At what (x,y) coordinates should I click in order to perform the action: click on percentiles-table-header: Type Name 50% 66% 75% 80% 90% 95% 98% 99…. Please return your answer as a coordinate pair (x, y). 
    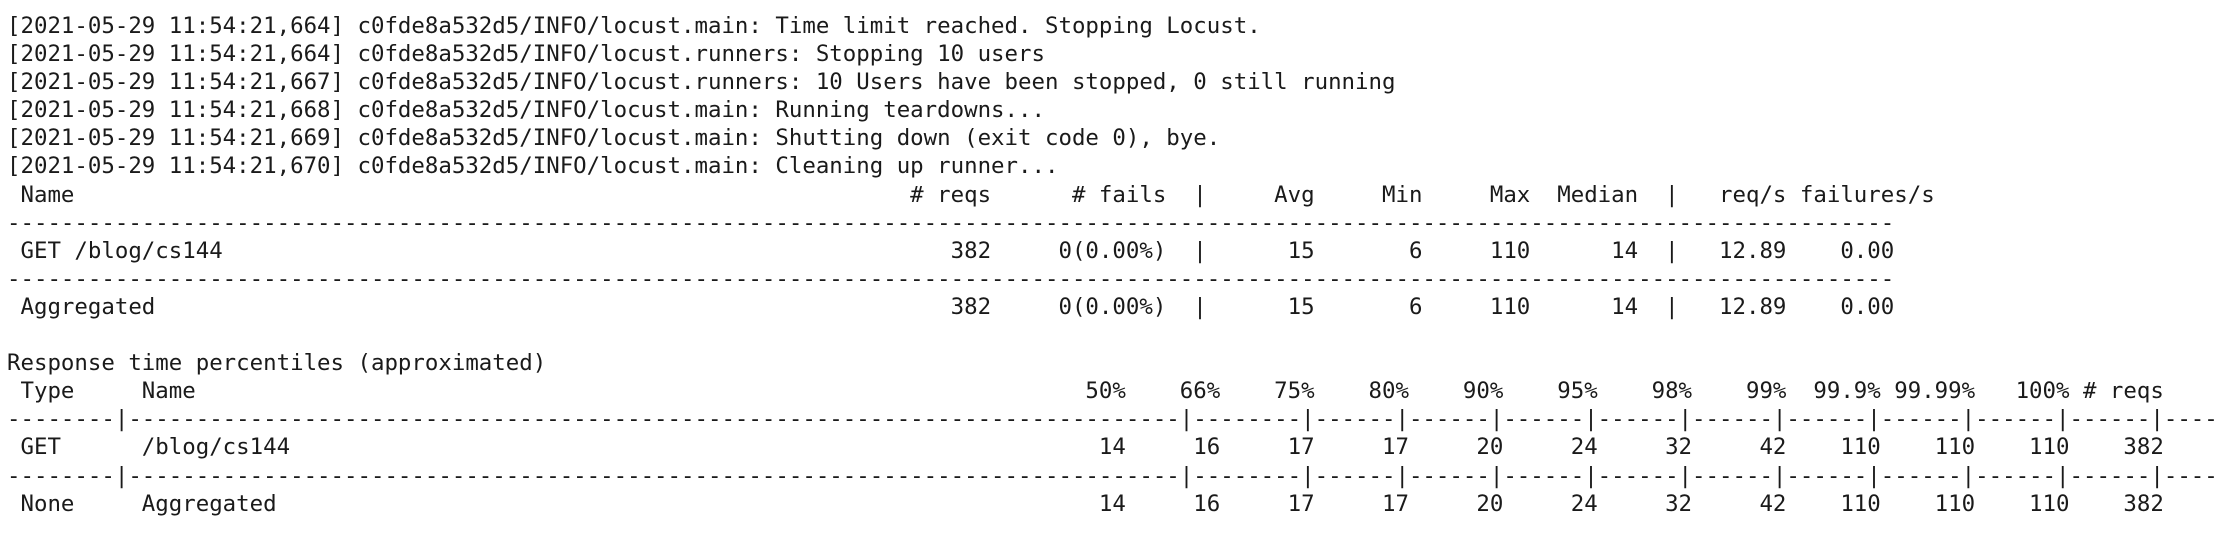
    Looking at the image, I should click on (1085, 391).